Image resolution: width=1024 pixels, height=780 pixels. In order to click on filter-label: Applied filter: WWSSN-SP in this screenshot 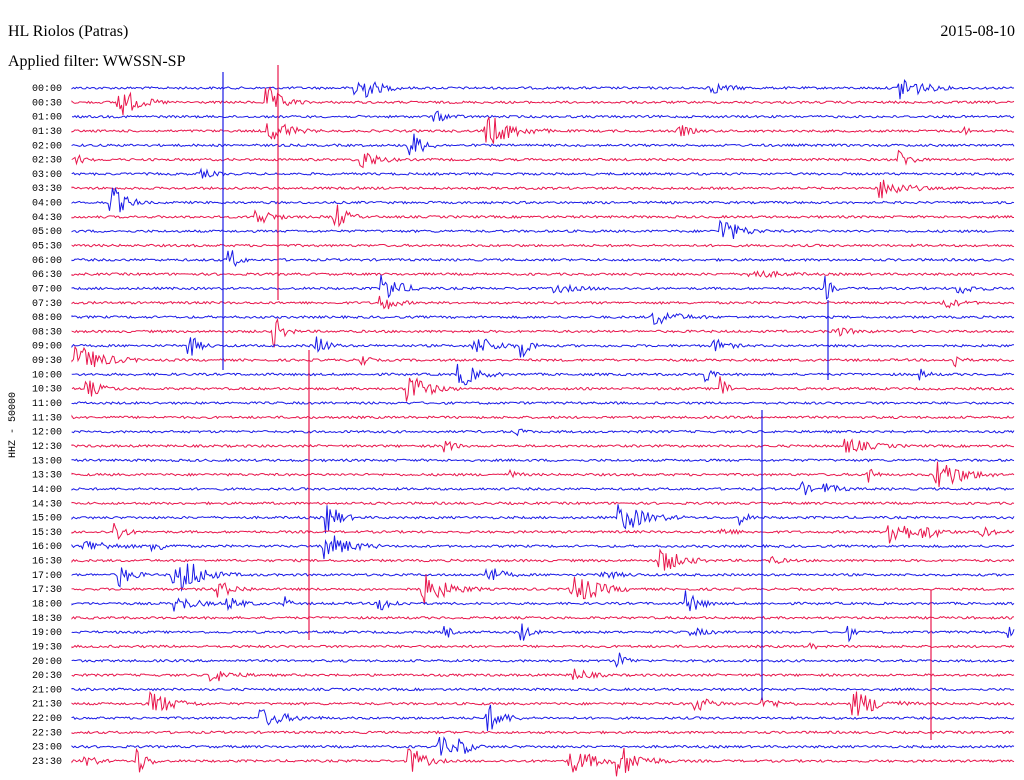, I will do `click(97, 61)`.